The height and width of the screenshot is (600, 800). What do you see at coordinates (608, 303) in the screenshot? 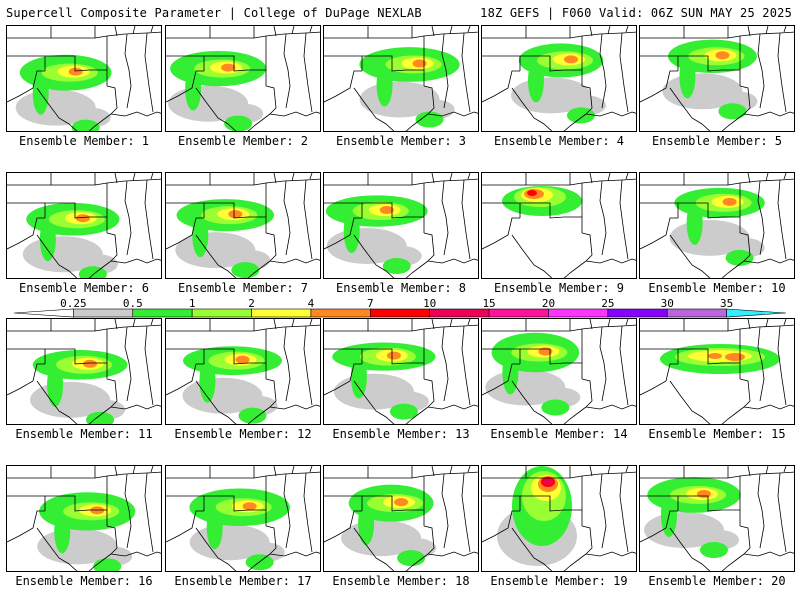
I see `colorbar-tick-label: 25` at bounding box center [608, 303].